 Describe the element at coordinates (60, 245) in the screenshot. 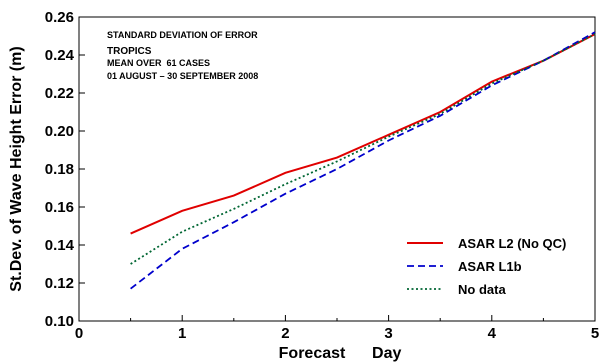

I see `y-tick-label: 0.14` at that location.